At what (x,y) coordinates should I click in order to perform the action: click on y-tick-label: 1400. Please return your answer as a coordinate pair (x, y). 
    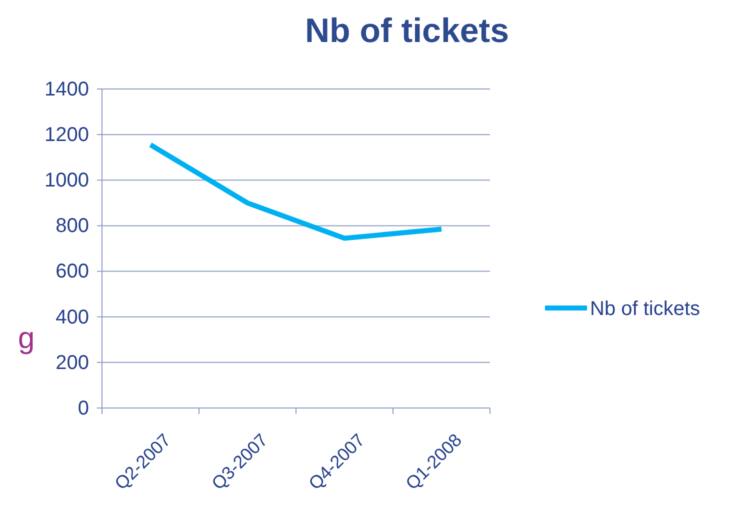
    Looking at the image, I should click on (66, 89).